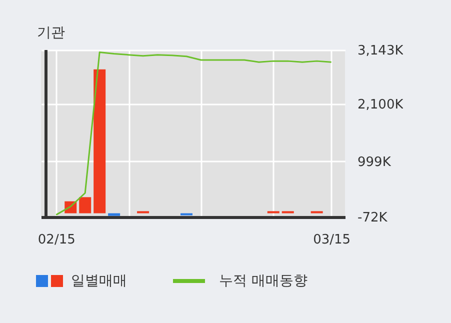 The image size is (451, 323). Describe the element at coordinates (332, 240) in the screenshot. I see `x-tick-label: 03/15` at that location.